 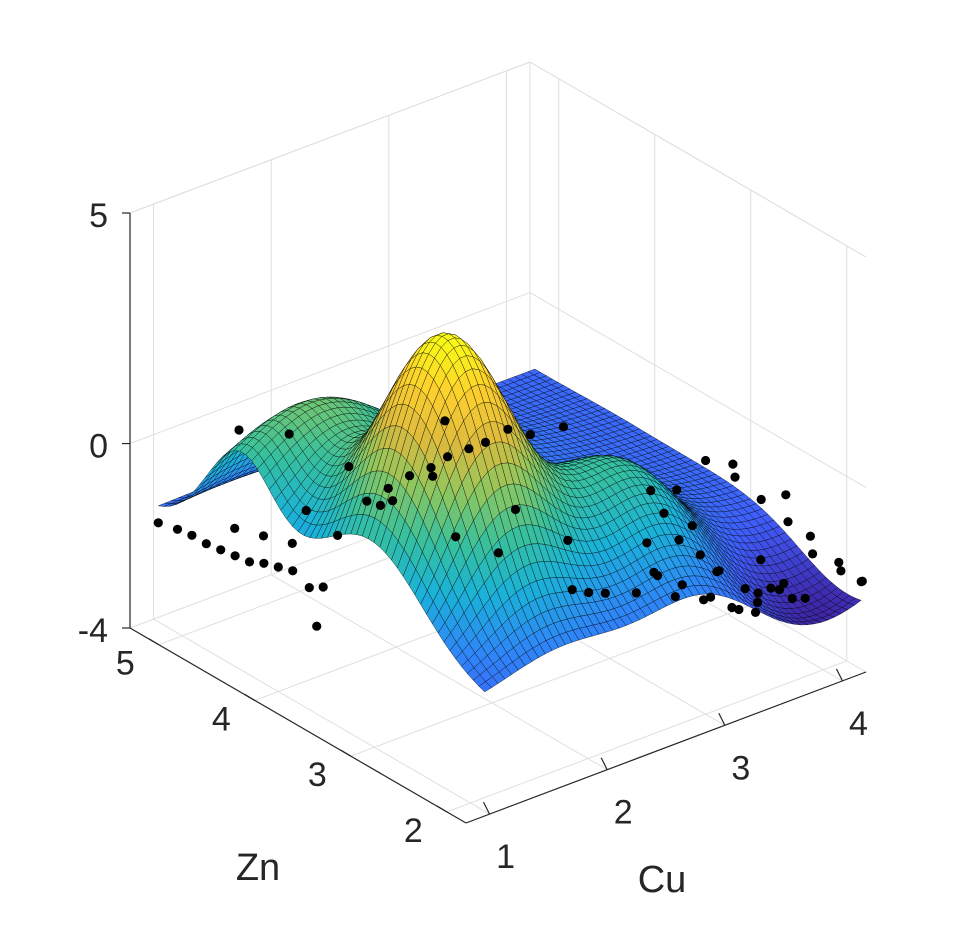 I want to click on z-tick-label: 5, so click(x=98, y=216).